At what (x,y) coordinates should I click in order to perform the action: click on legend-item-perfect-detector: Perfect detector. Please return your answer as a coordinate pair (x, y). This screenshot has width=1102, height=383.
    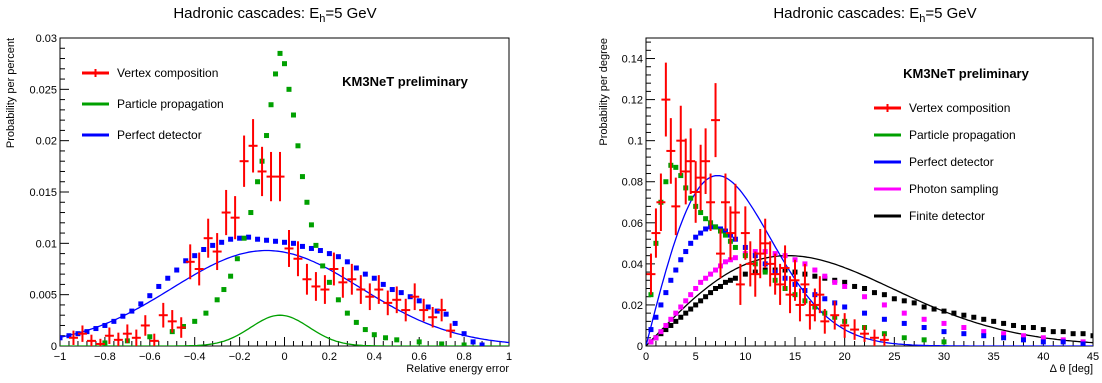
    Looking at the image, I should click on (934, 162).